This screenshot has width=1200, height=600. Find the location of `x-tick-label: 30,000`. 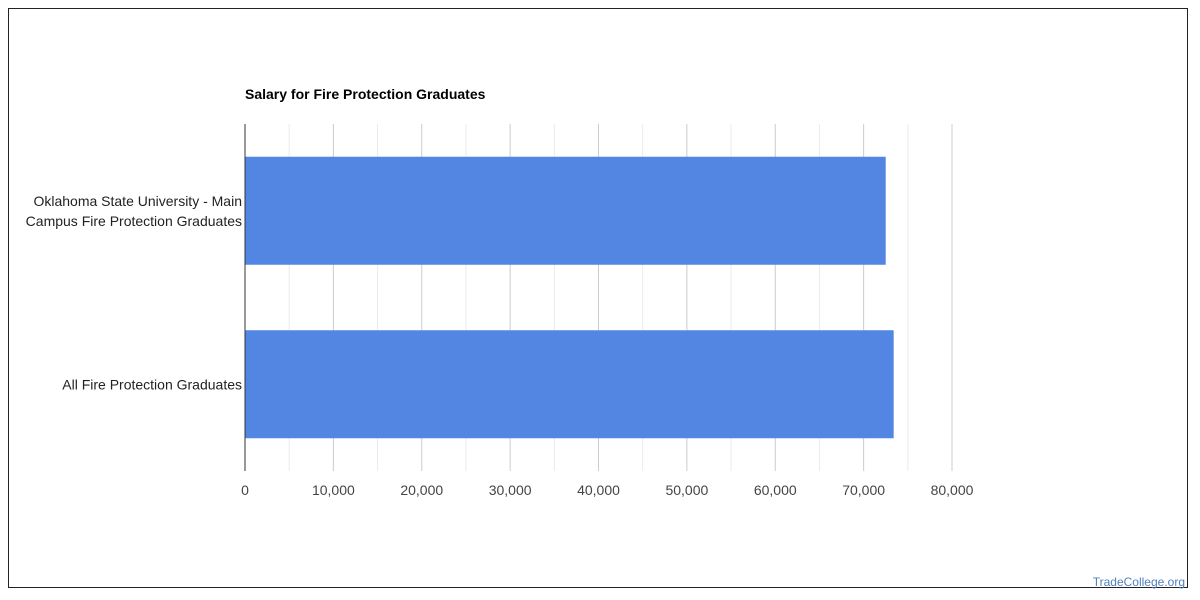

x-tick-label: 30,000 is located at coordinates (510, 490).